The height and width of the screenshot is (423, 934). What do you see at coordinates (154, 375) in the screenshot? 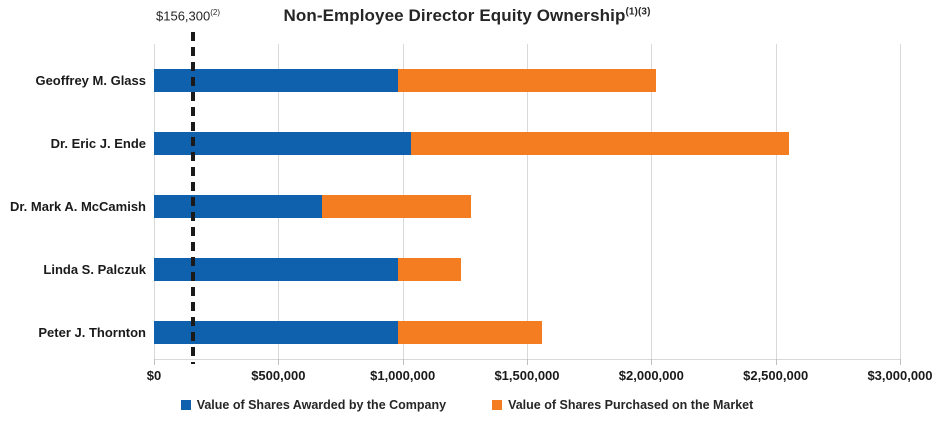
I see `x-axis-tick-label: $0` at bounding box center [154, 375].